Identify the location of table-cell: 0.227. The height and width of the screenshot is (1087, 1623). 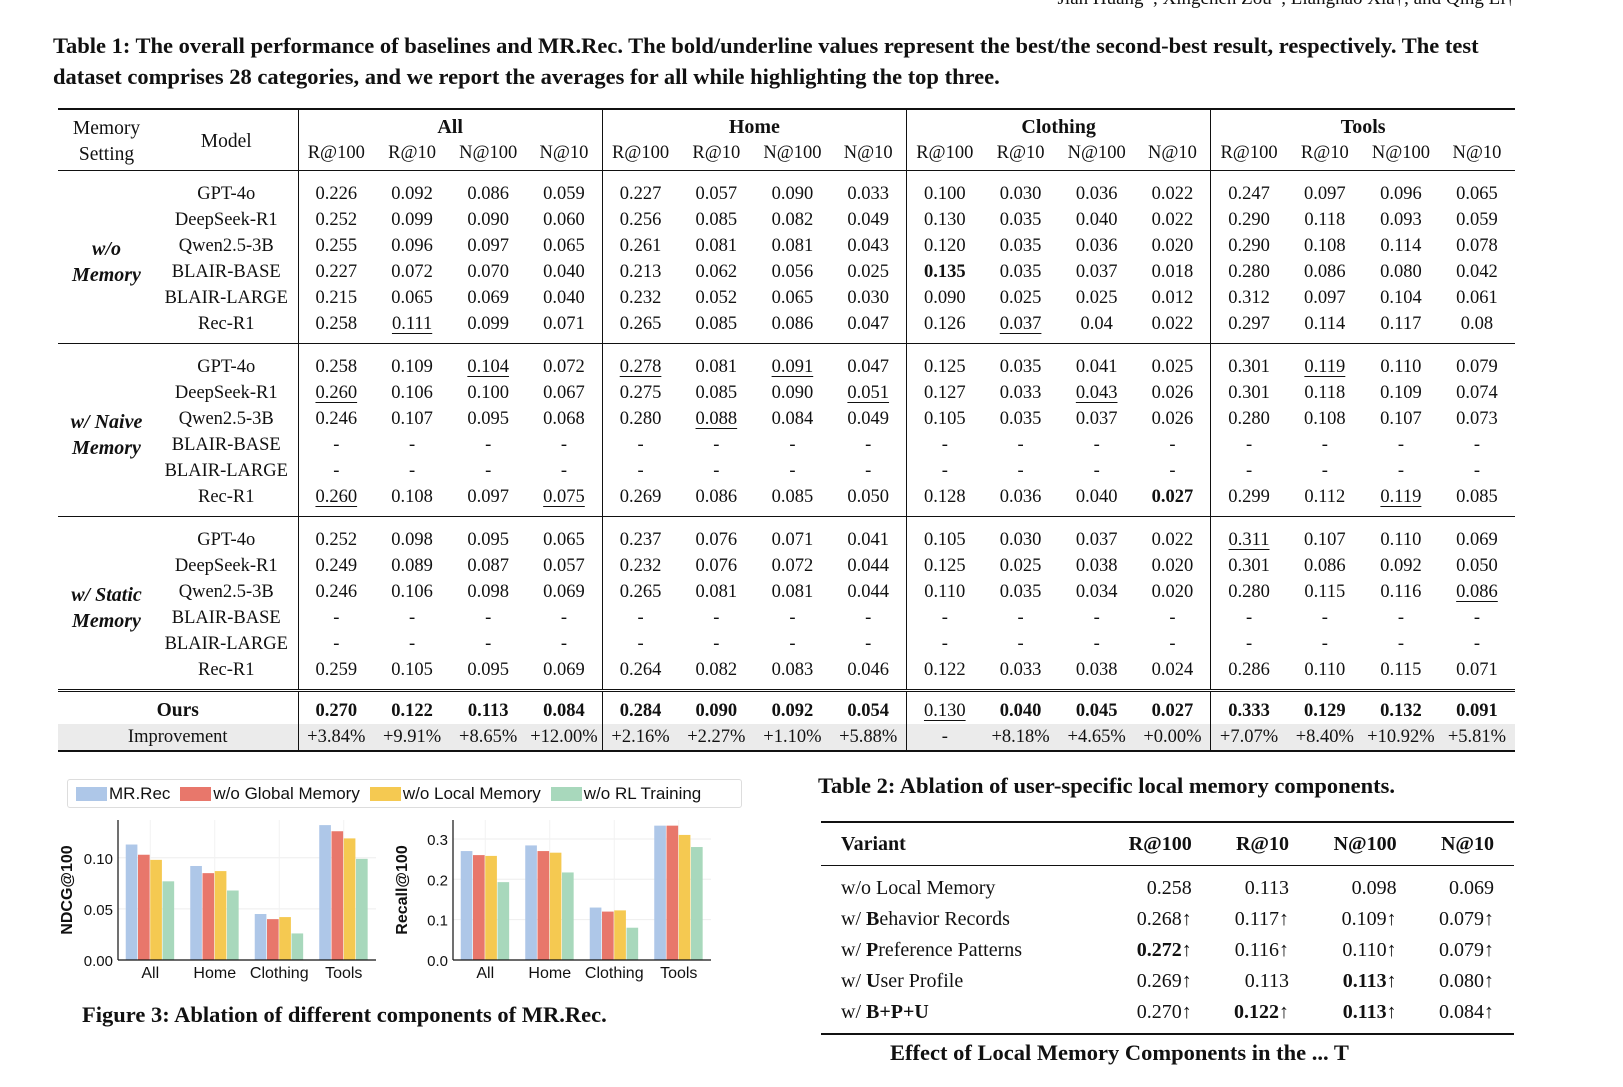
(640, 188).